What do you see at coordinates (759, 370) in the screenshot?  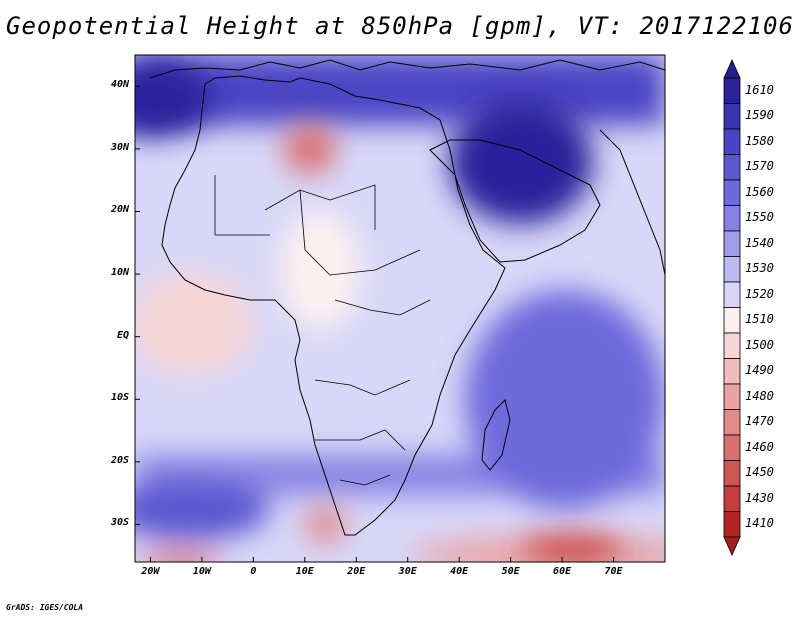 I see `colorbar-label: 1490` at bounding box center [759, 370].